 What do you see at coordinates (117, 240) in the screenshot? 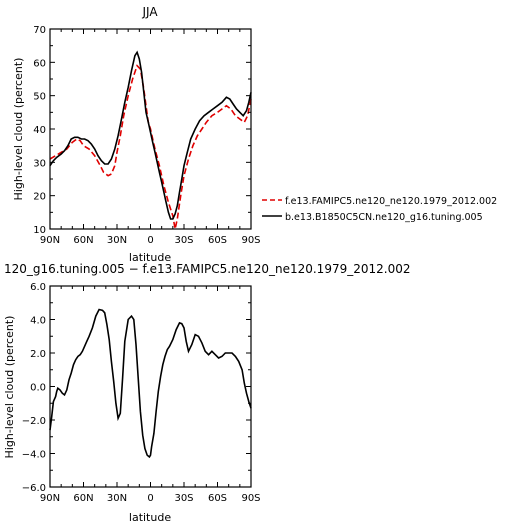
I see `top-x-tick-label: 30N` at bounding box center [117, 240].